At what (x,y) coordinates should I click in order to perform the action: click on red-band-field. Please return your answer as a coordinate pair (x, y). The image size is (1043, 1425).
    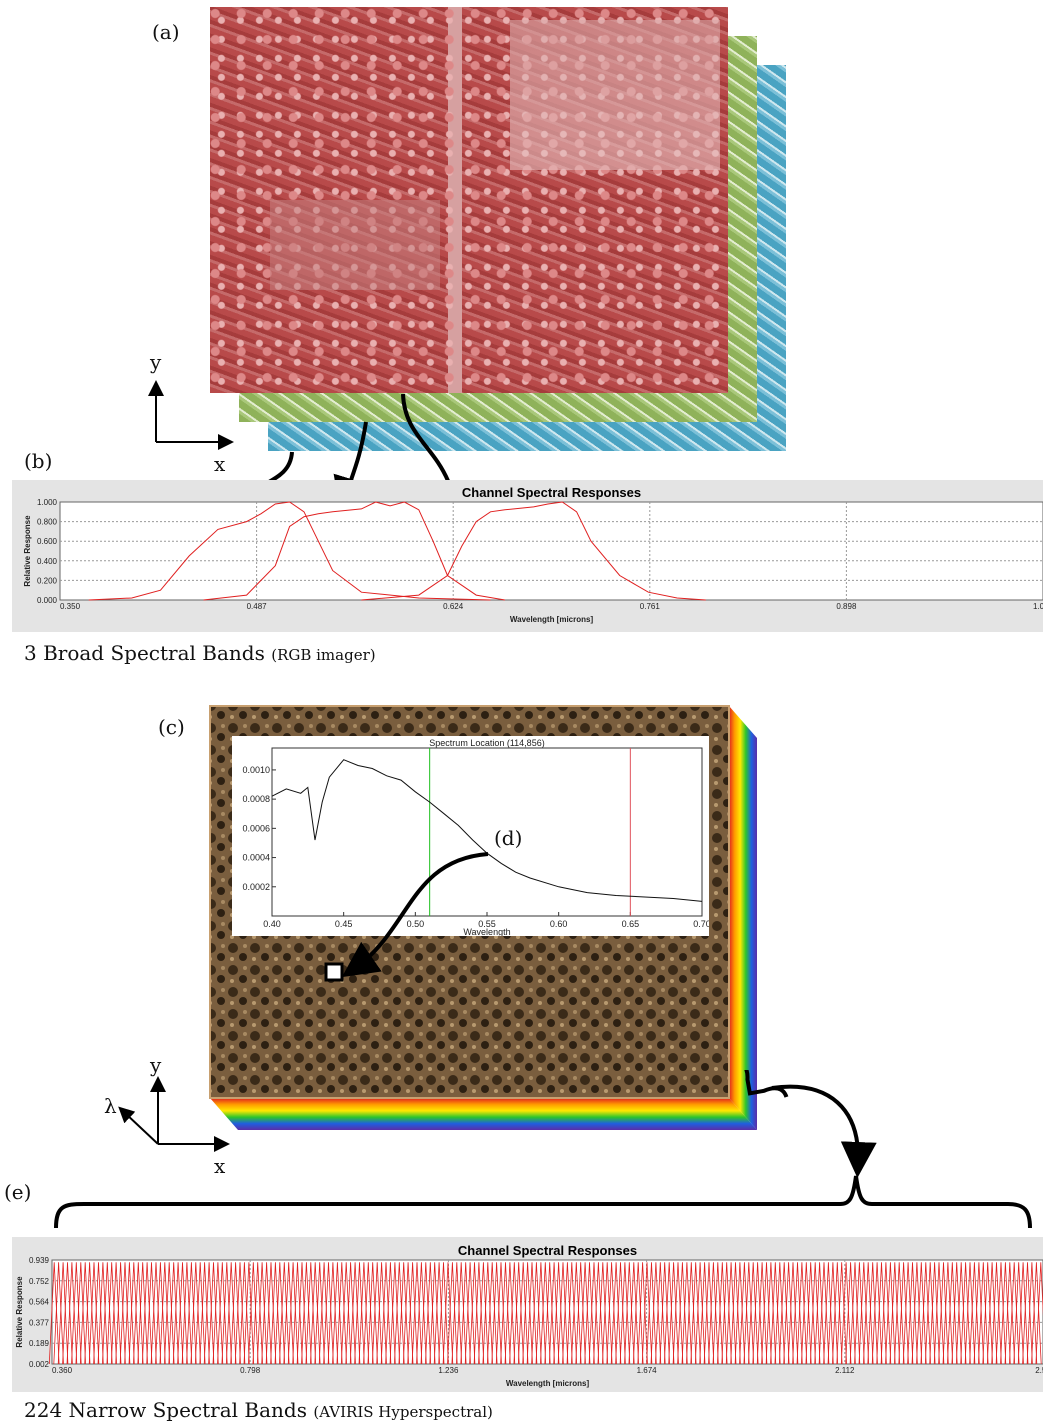
    Looking at the image, I should click on (355, 245).